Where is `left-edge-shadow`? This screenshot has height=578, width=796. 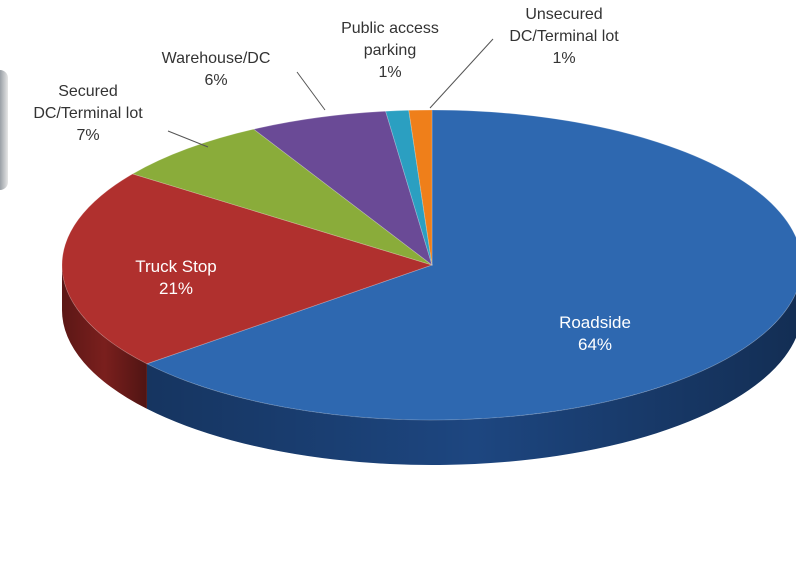
left-edge-shadow is located at coordinates (4, 130).